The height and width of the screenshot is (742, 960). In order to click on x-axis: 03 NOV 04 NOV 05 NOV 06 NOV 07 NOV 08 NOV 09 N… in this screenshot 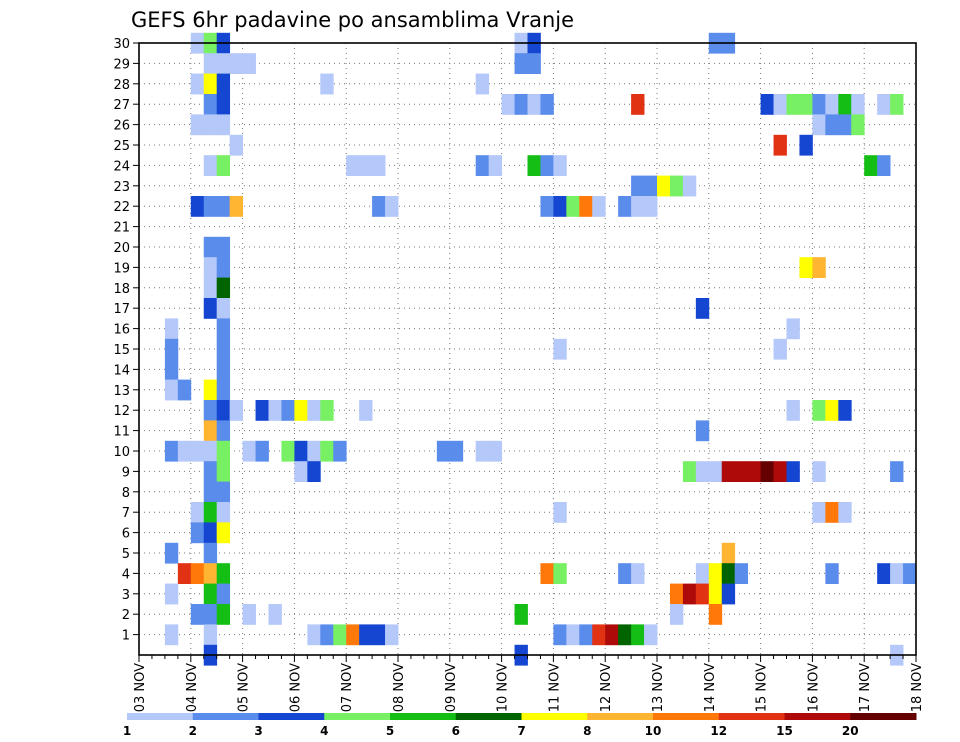, I will do `click(529, 683)`.